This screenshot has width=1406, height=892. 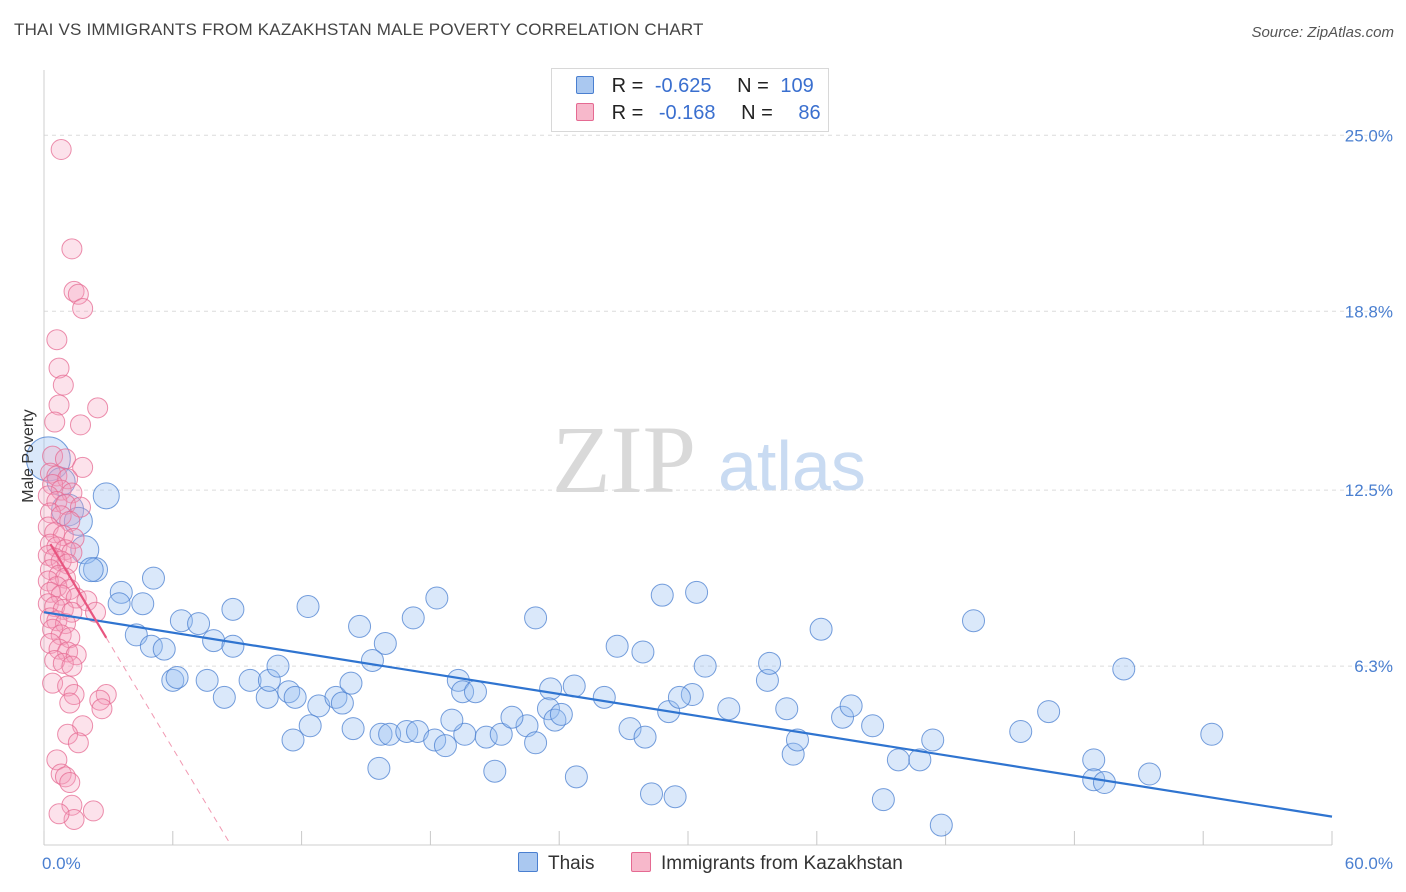 What do you see at coordinates (695, 86) in the screenshot?
I see `legend-row-thais: R = -0.625 N = 109` at bounding box center [695, 86].